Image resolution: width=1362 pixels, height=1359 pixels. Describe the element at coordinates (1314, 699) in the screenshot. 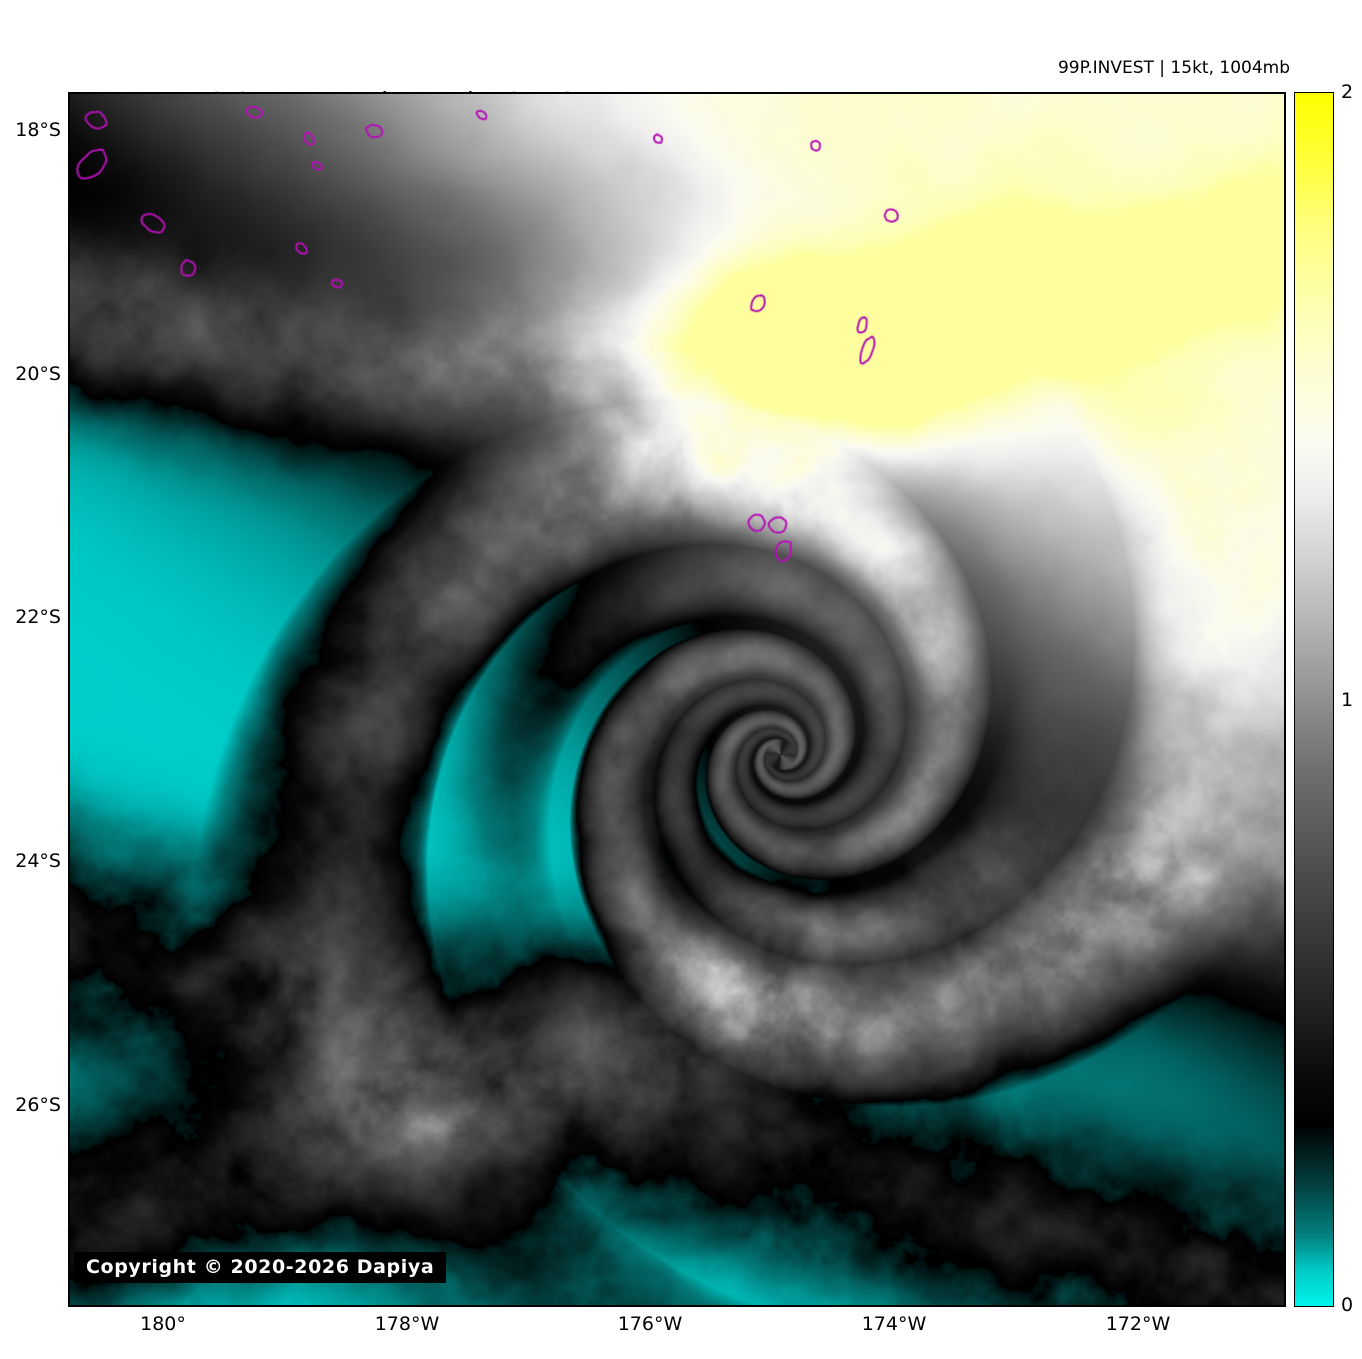

I see `colorbar` at that location.